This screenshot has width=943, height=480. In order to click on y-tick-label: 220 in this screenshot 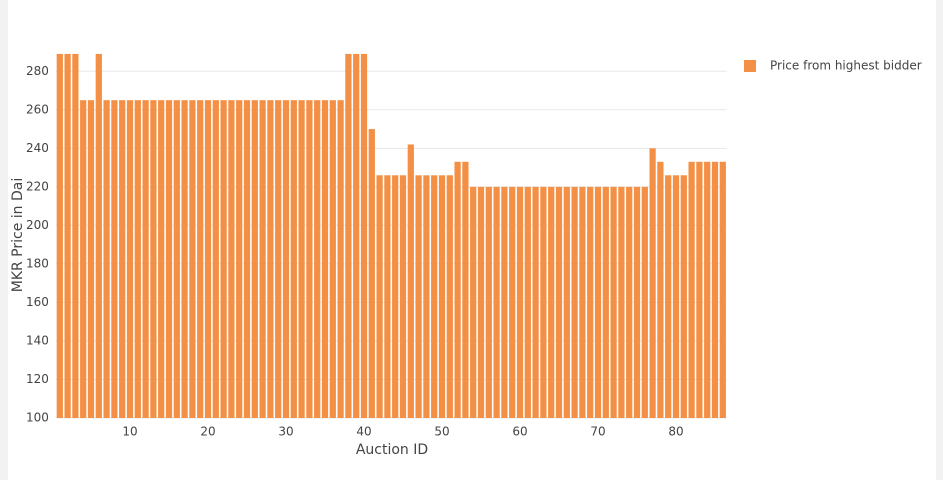, I will do `click(37, 186)`.